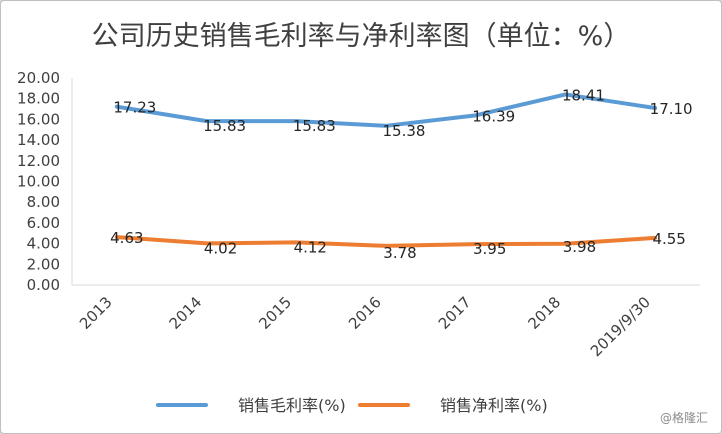 Image resolution: width=722 pixels, height=434 pixels. What do you see at coordinates (43, 223) in the screenshot?
I see `y-tick-label: 6.00` at bounding box center [43, 223].